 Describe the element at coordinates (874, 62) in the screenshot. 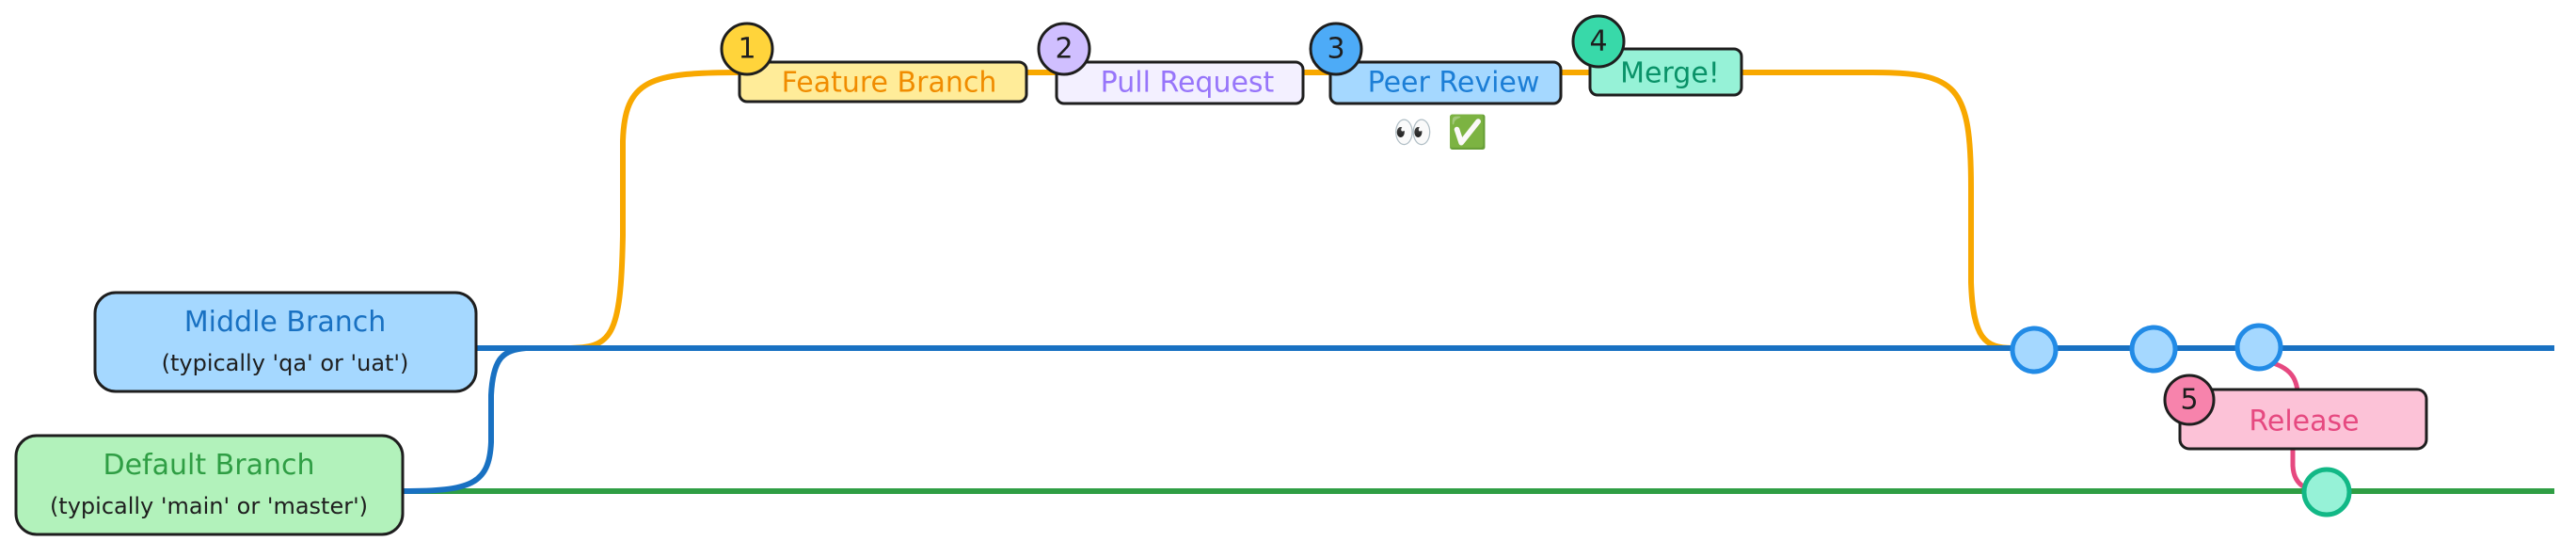

I see `step-feature-branch: Feature Branch 1` at that location.